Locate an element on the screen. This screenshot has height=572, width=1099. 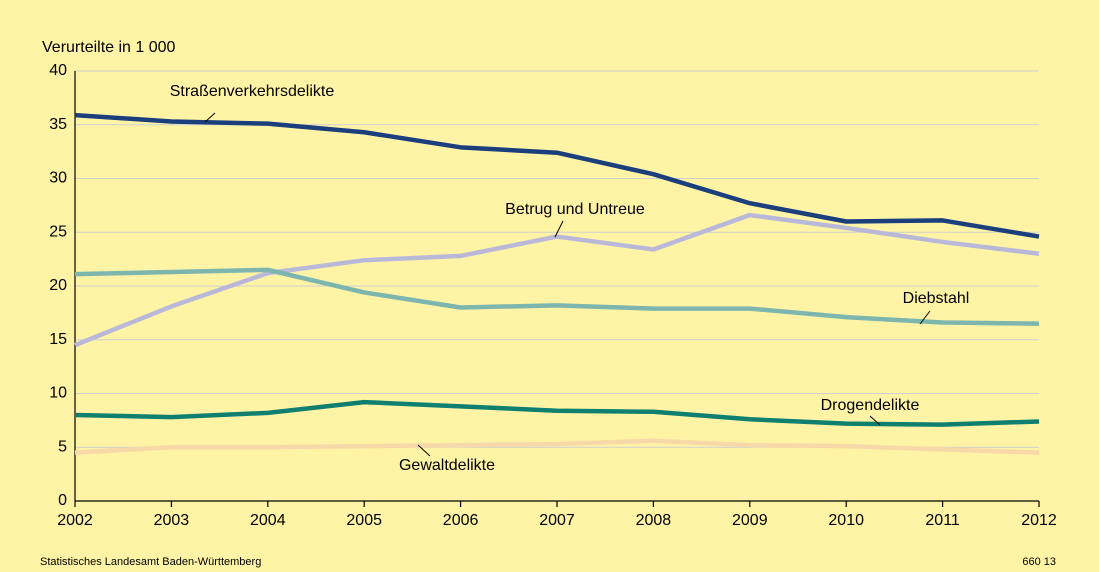
x-tick-label: 2004 is located at coordinates (268, 520).